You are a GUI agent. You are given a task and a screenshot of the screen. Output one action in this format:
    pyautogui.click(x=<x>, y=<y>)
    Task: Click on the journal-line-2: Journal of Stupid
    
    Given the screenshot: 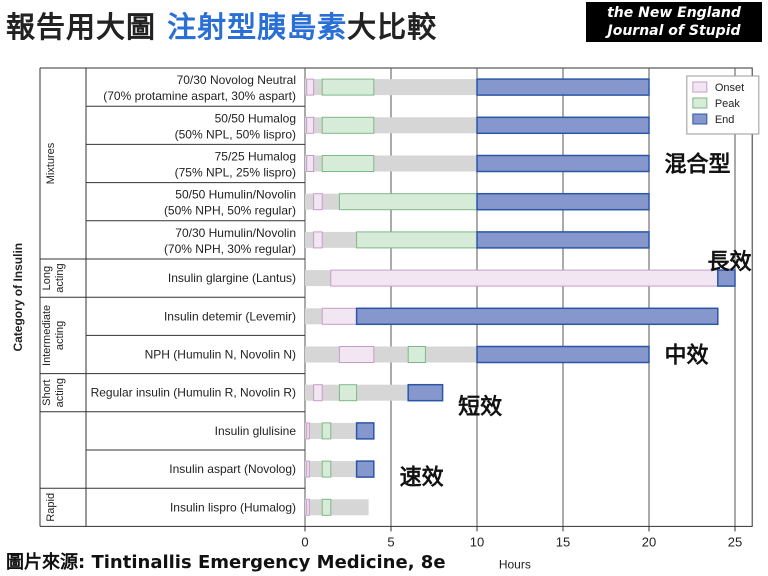 What is the action you would take?
    pyautogui.click(x=674, y=31)
    